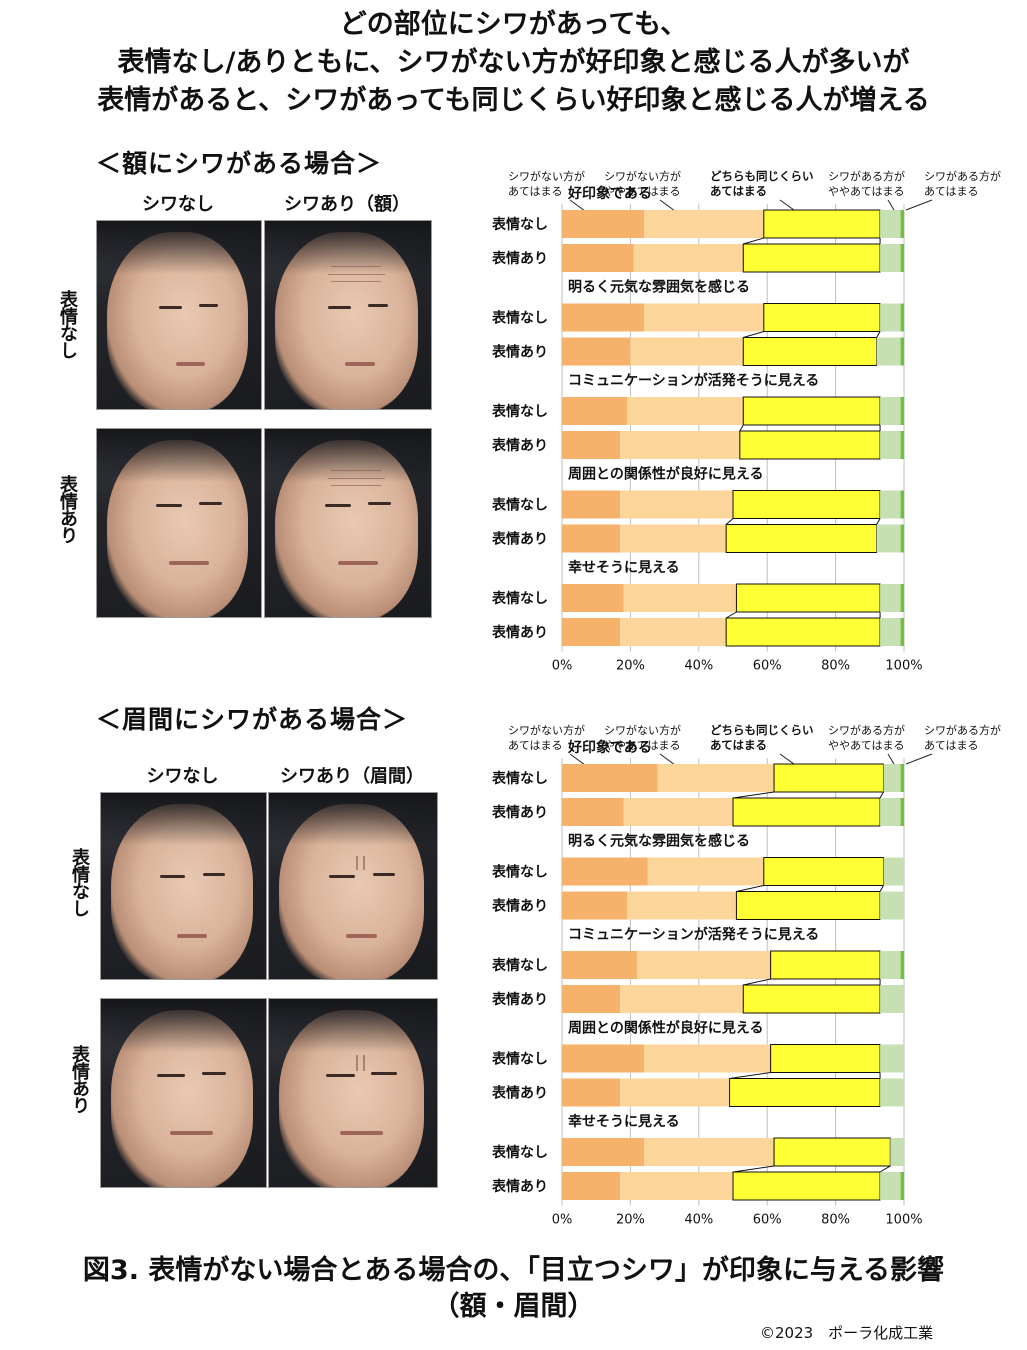 The width and height of the screenshot is (1027, 1350). Describe the element at coordinates (79, 882) in the screenshot. I see `row-head-neutral-2: 表情なし` at that location.